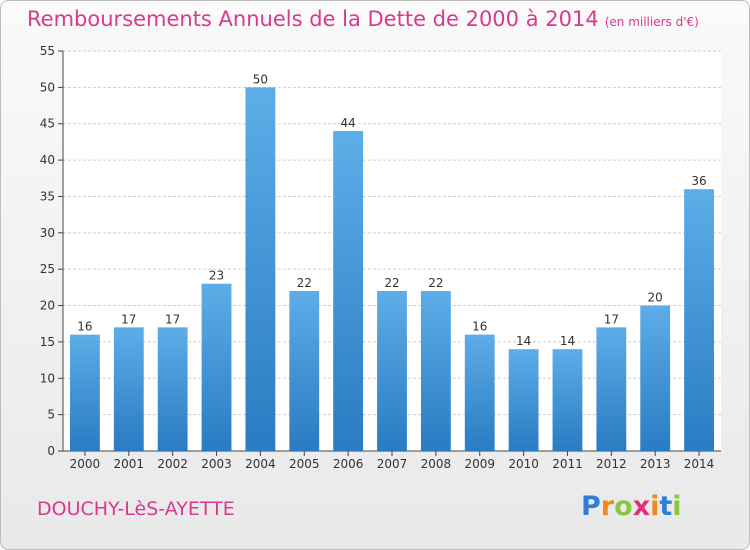 The width and height of the screenshot is (750, 550). Describe the element at coordinates (623, 506) in the screenshot. I see `logo-letter: o` at that location.